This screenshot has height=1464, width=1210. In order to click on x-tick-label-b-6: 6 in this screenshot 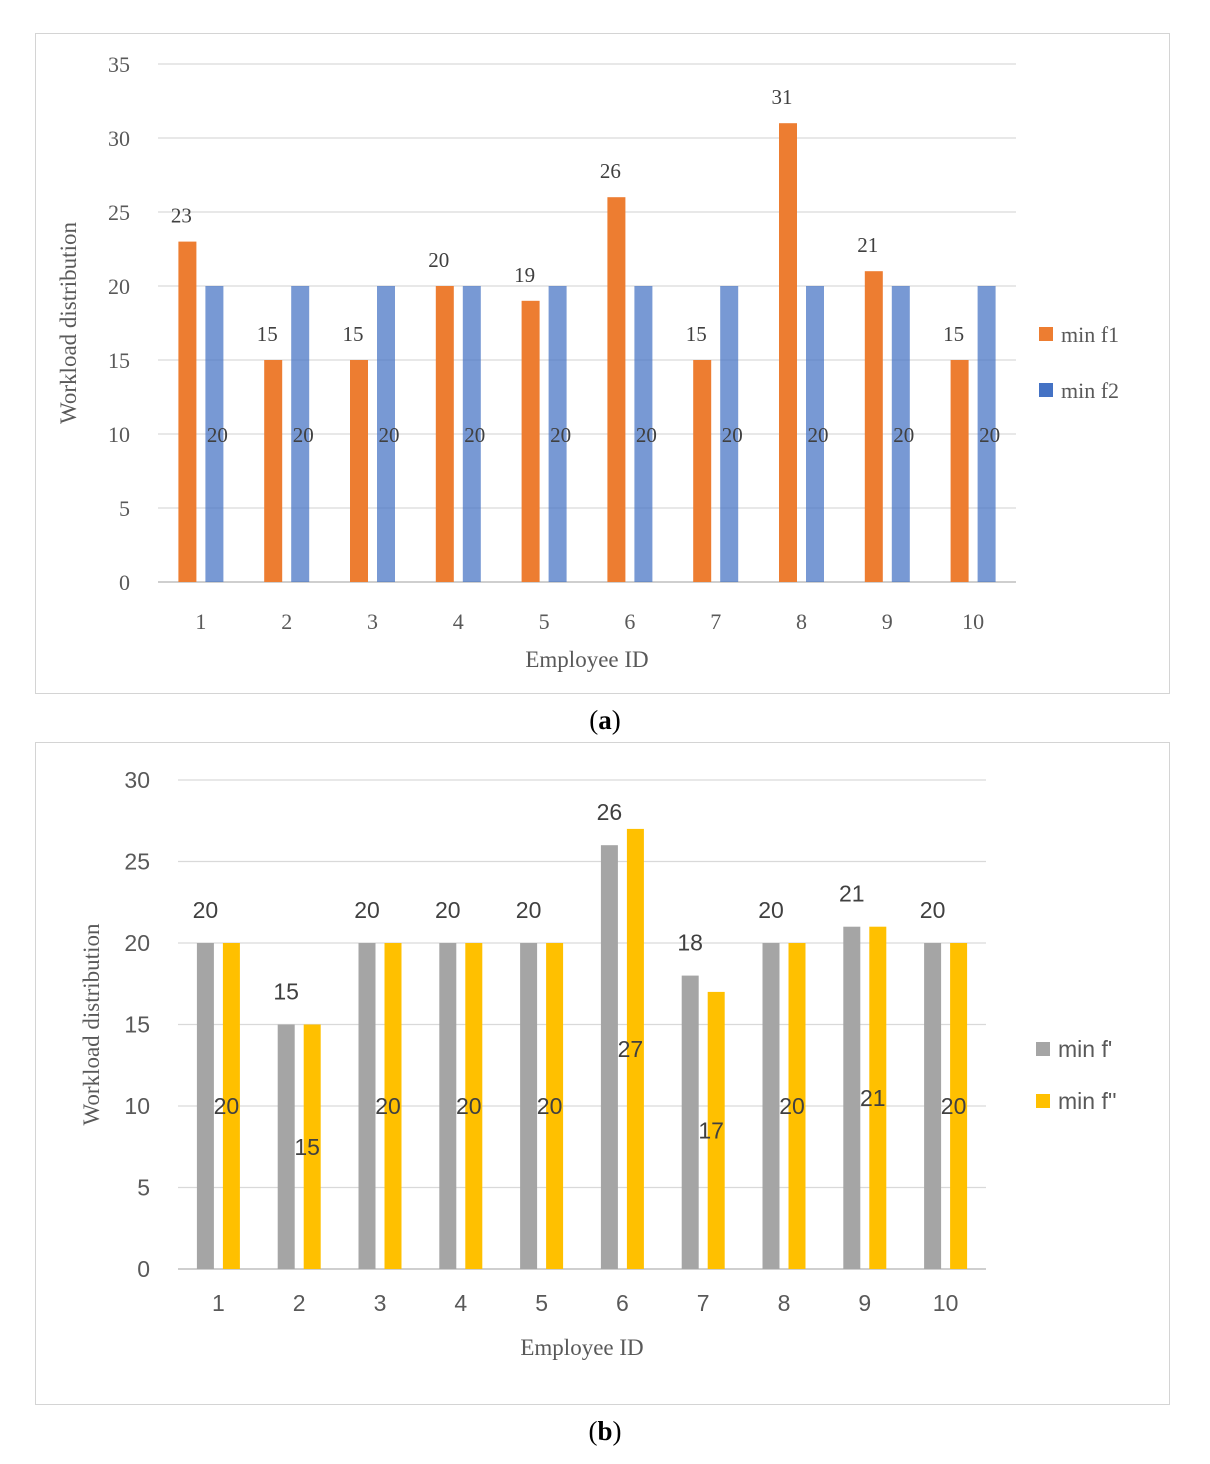, I will do `click(622, 1303)`.